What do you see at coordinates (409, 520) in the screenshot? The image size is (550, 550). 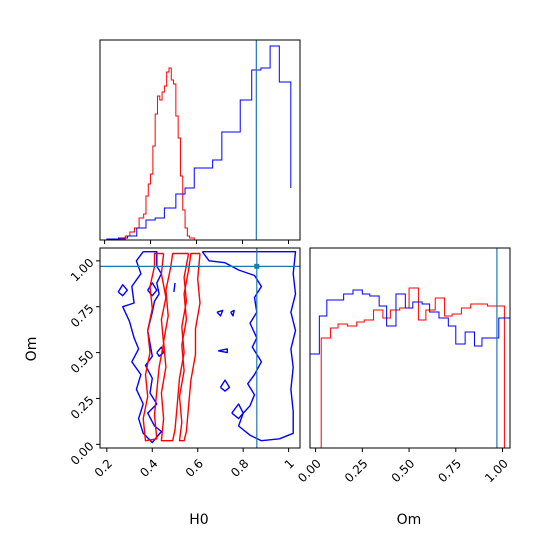 I see `x-axis-label-om: Om` at bounding box center [409, 520].